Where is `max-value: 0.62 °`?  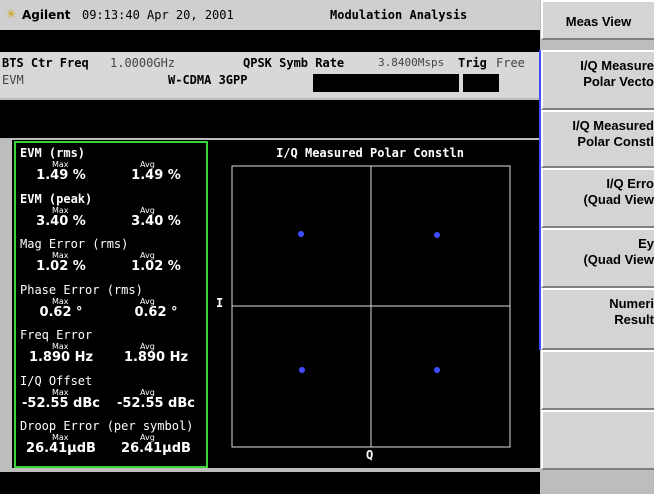
max-value: 0.62 ° is located at coordinates (61, 312).